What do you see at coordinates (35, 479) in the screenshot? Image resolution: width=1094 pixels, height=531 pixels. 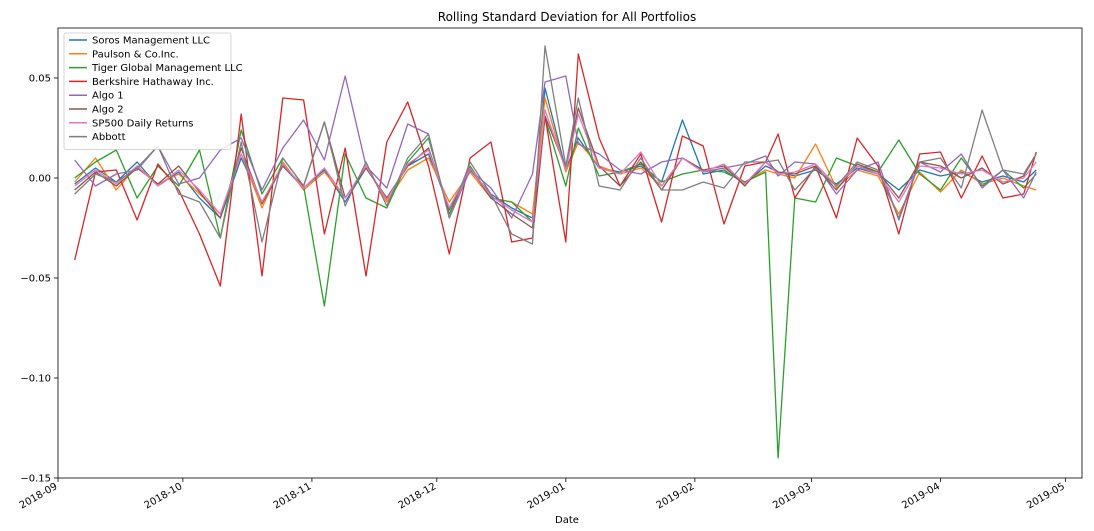 I see `y-tick-label: −0.15` at bounding box center [35, 479].